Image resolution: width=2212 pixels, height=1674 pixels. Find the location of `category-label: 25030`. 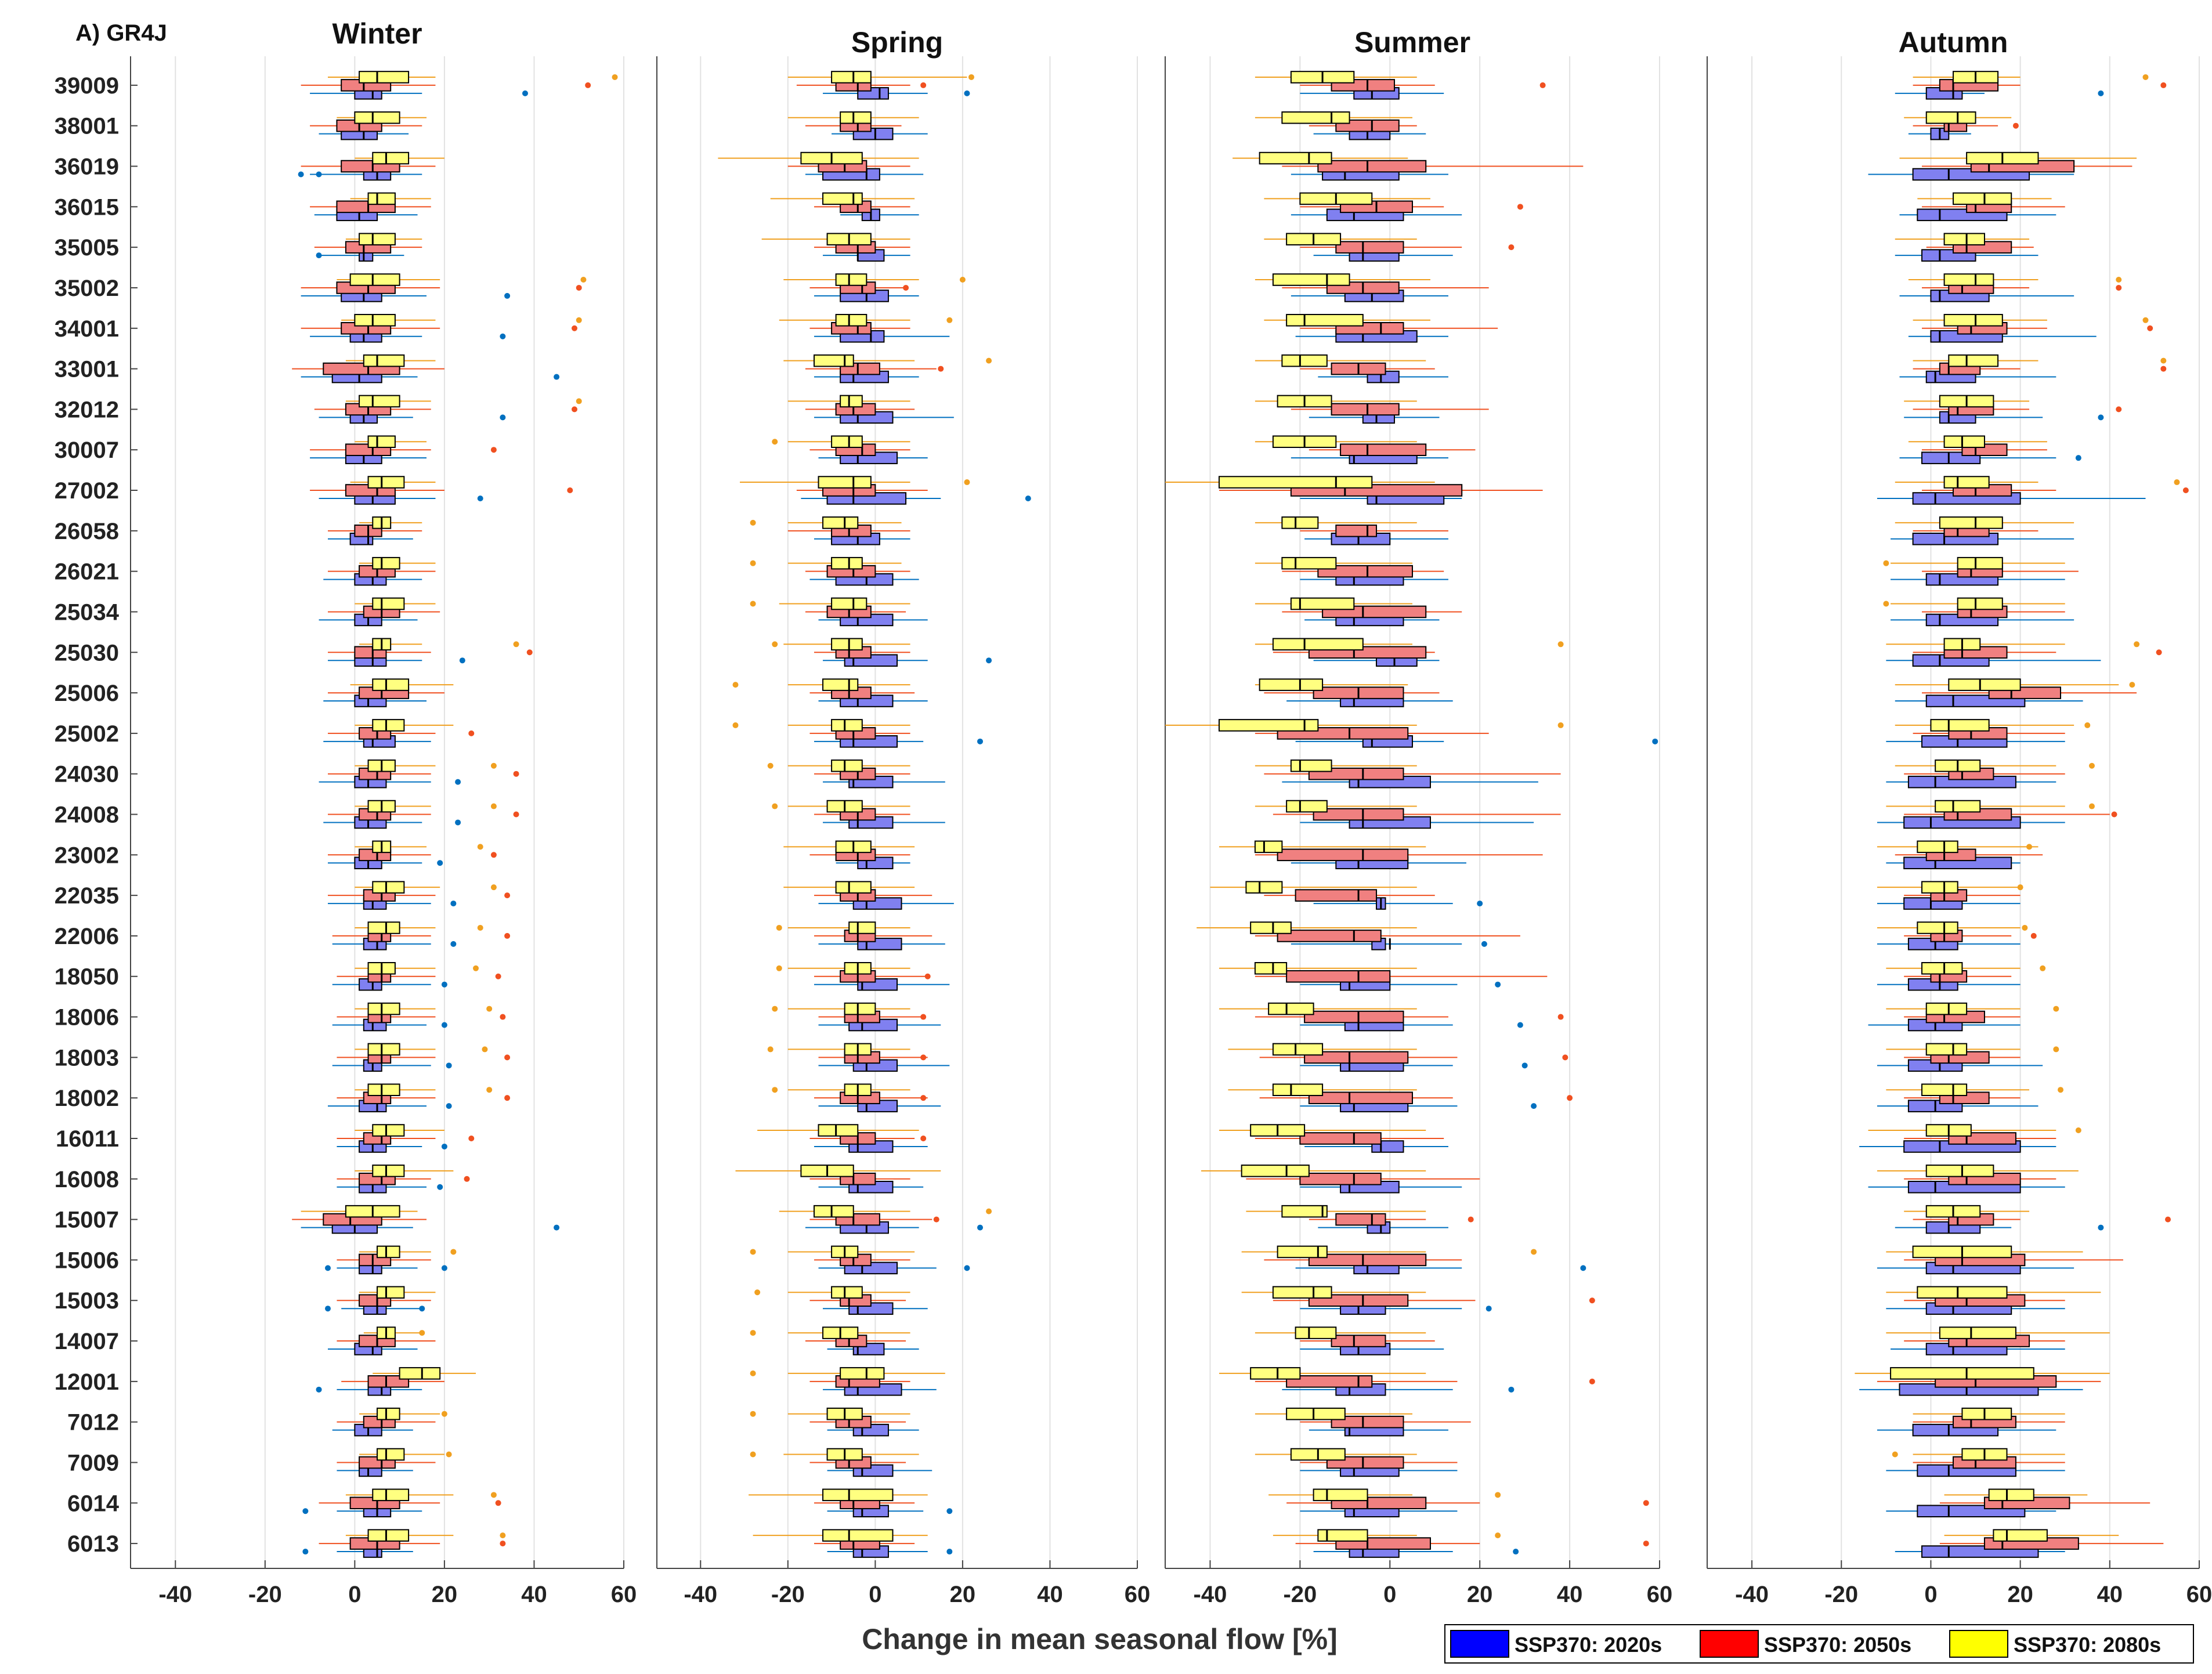

category-label: 25030 is located at coordinates (87, 653).